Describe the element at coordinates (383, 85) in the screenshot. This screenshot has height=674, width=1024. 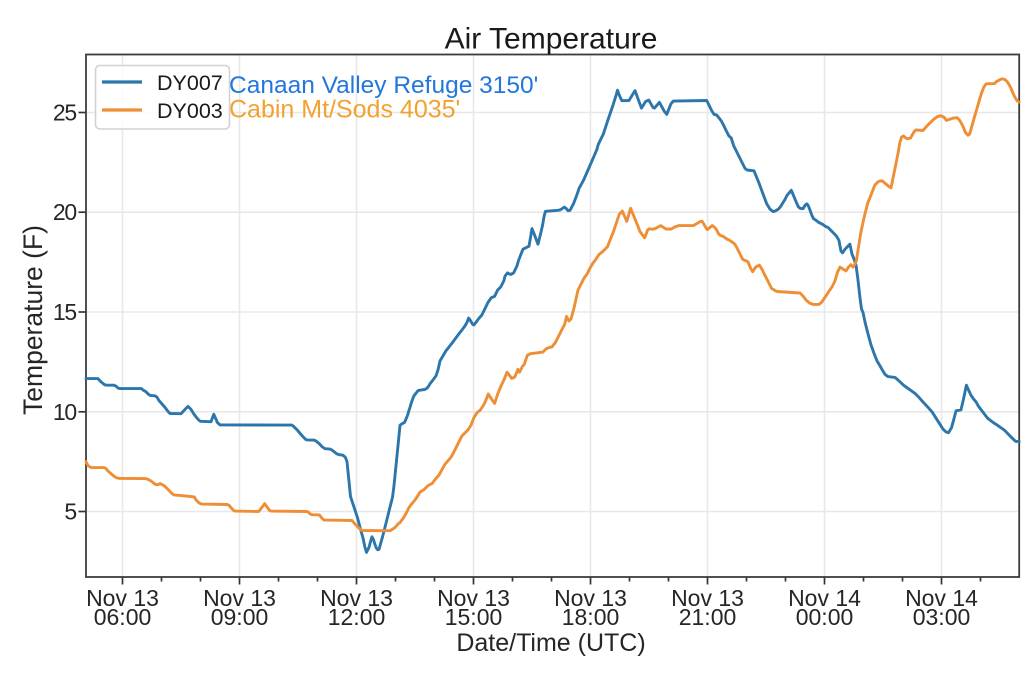
I see `svg-text: Canaan Valley Refuge 3150'` at that location.